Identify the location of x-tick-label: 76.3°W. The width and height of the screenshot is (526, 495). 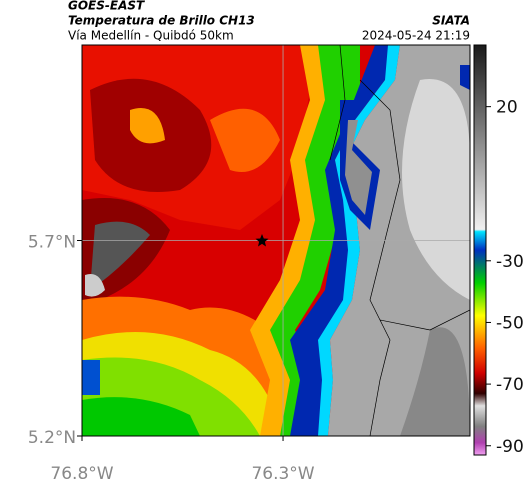
(282, 474).